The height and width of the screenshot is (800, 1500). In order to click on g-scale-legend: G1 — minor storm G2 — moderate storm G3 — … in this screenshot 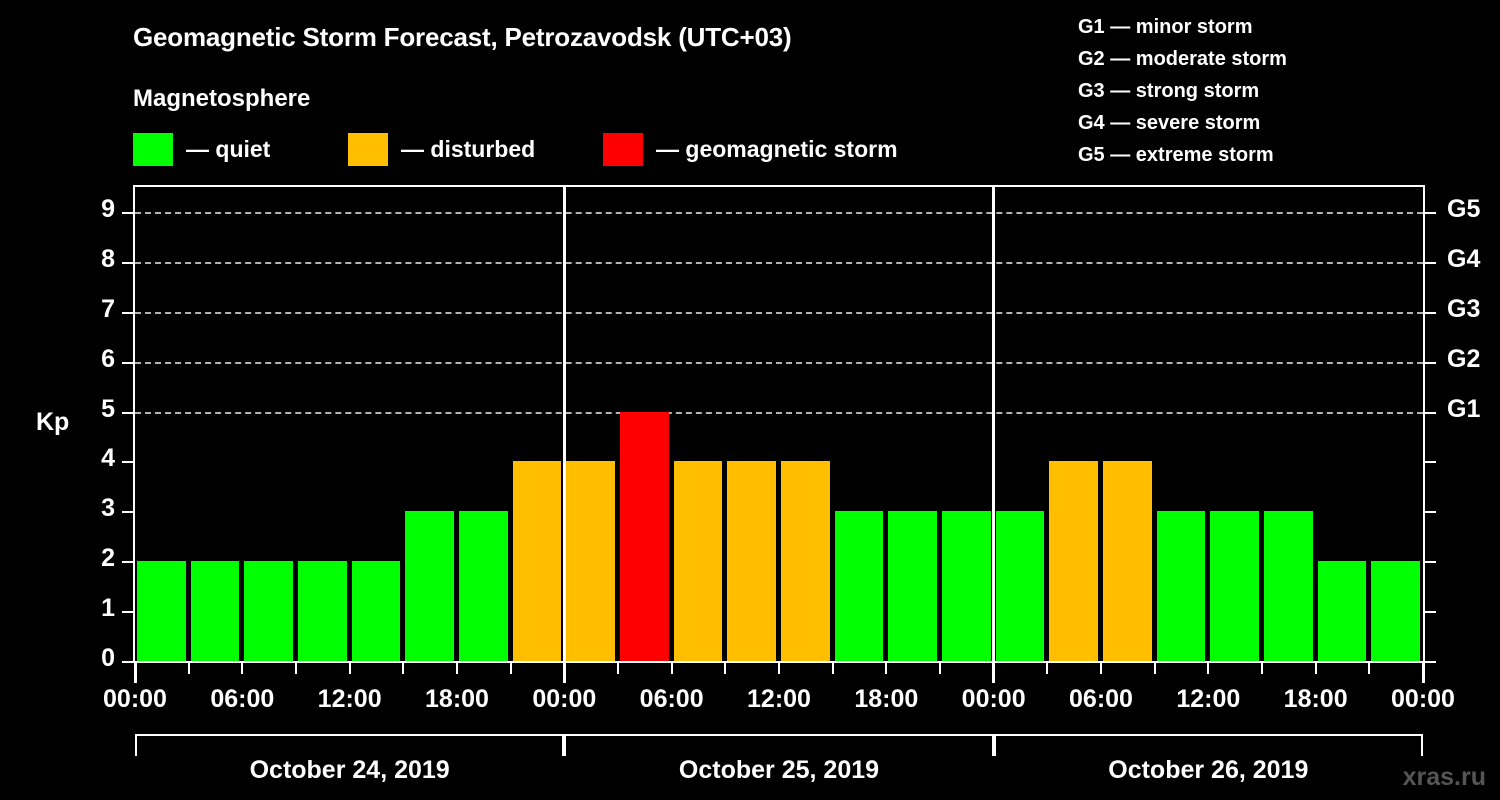, I will do `click(1182, 91)`.